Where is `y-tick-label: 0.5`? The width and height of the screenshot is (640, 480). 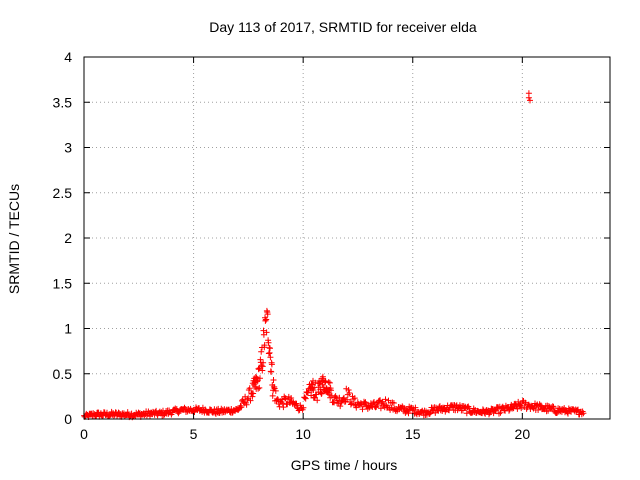 y-tick-label: 0.5 is located at coordinates (63, 374).